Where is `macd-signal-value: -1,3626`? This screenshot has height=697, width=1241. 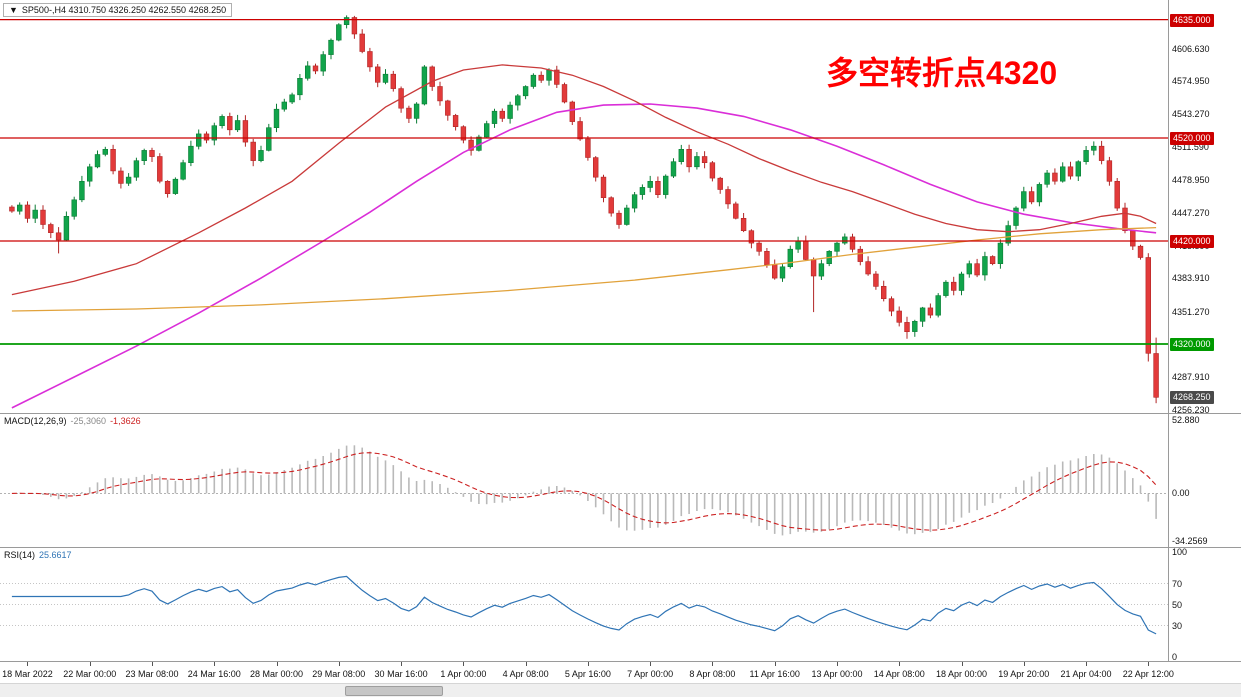 macd-signal-value: -1,3626 is located at coordinates (125, 421).